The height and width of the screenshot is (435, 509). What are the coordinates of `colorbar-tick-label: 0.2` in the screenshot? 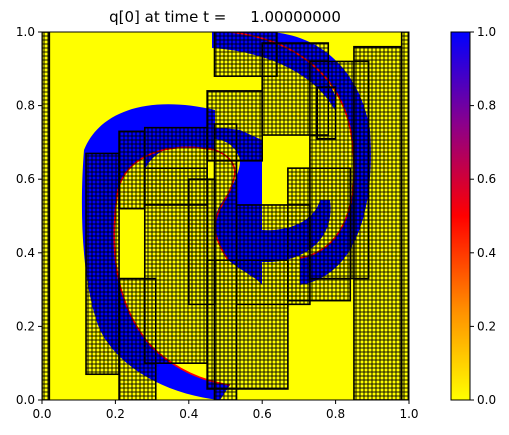 It's located at (486, 326).